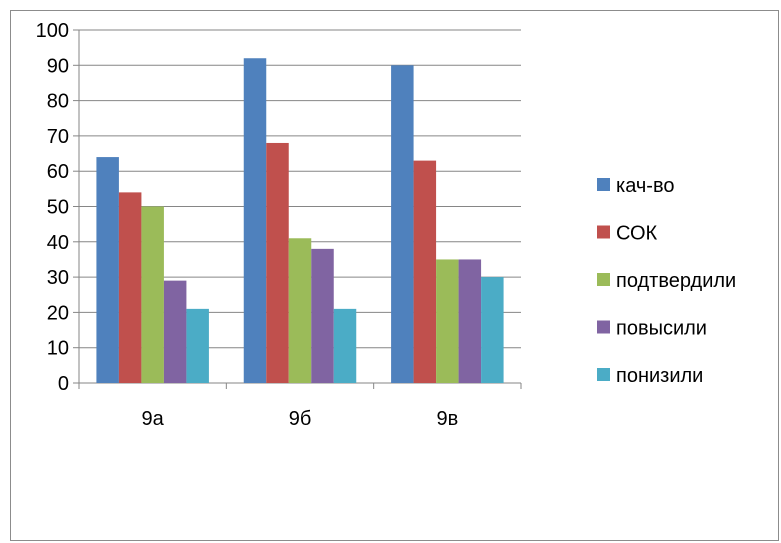 The image size is (781, 543). Describe the element at coordinates (645, 186) in the screenshot. I see `legend-label: кач-во` at that location.